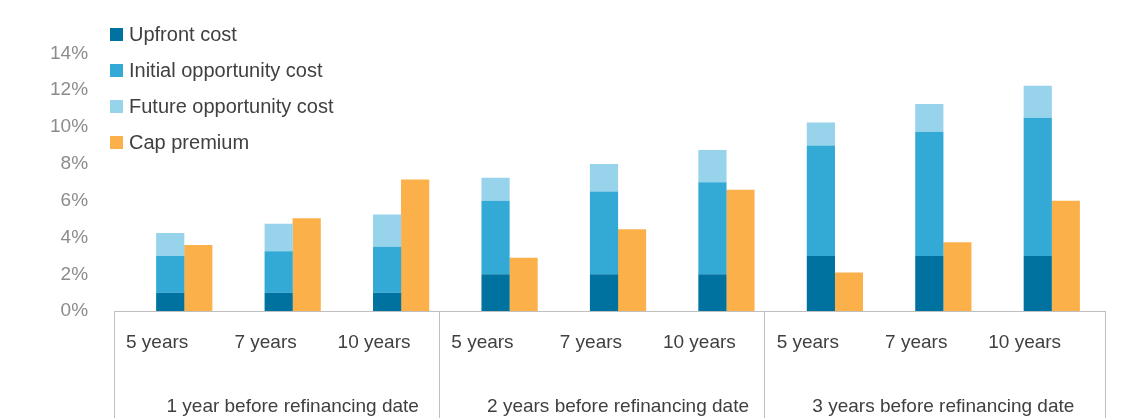 This screenshot has height=418, width=1126. What do you see at coordinates (618, 405) in the screenshot?
I see `text: 2 years before refinancing date` at bounding box center [618, 405].